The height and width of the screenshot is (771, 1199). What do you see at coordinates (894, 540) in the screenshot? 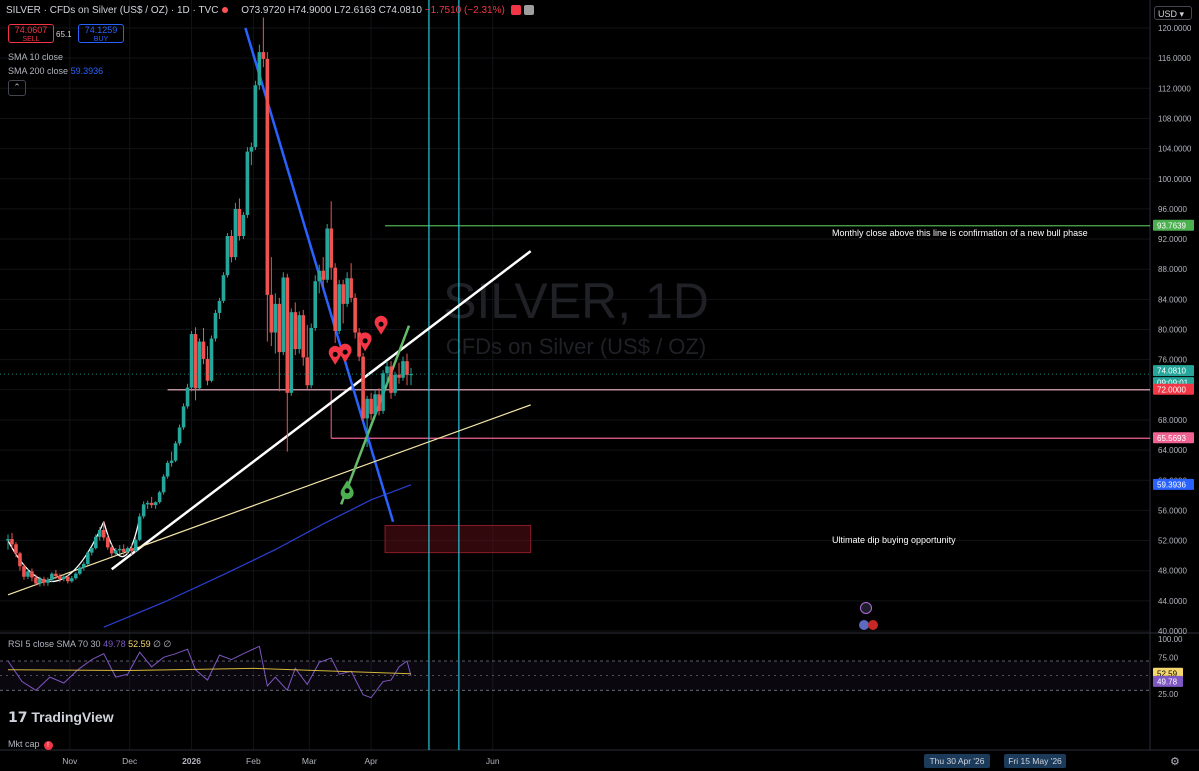
I see `dip-buying-note: Ultimate dip buying opportunity` at bounding box center [894, 540].